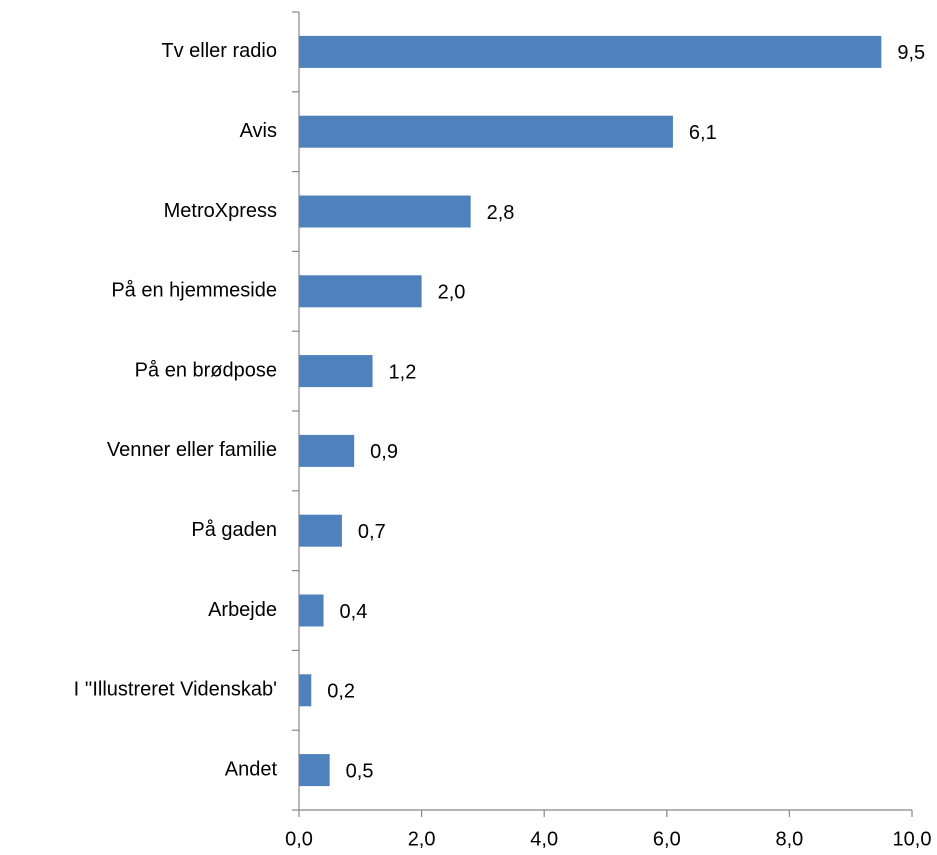 The width and height of the screenshot is (937, 855). What do you see at coordinates (220, 211) in the screenshot?
I see `y-tick-label: MetroXpress` at bounding box center [220, 211].